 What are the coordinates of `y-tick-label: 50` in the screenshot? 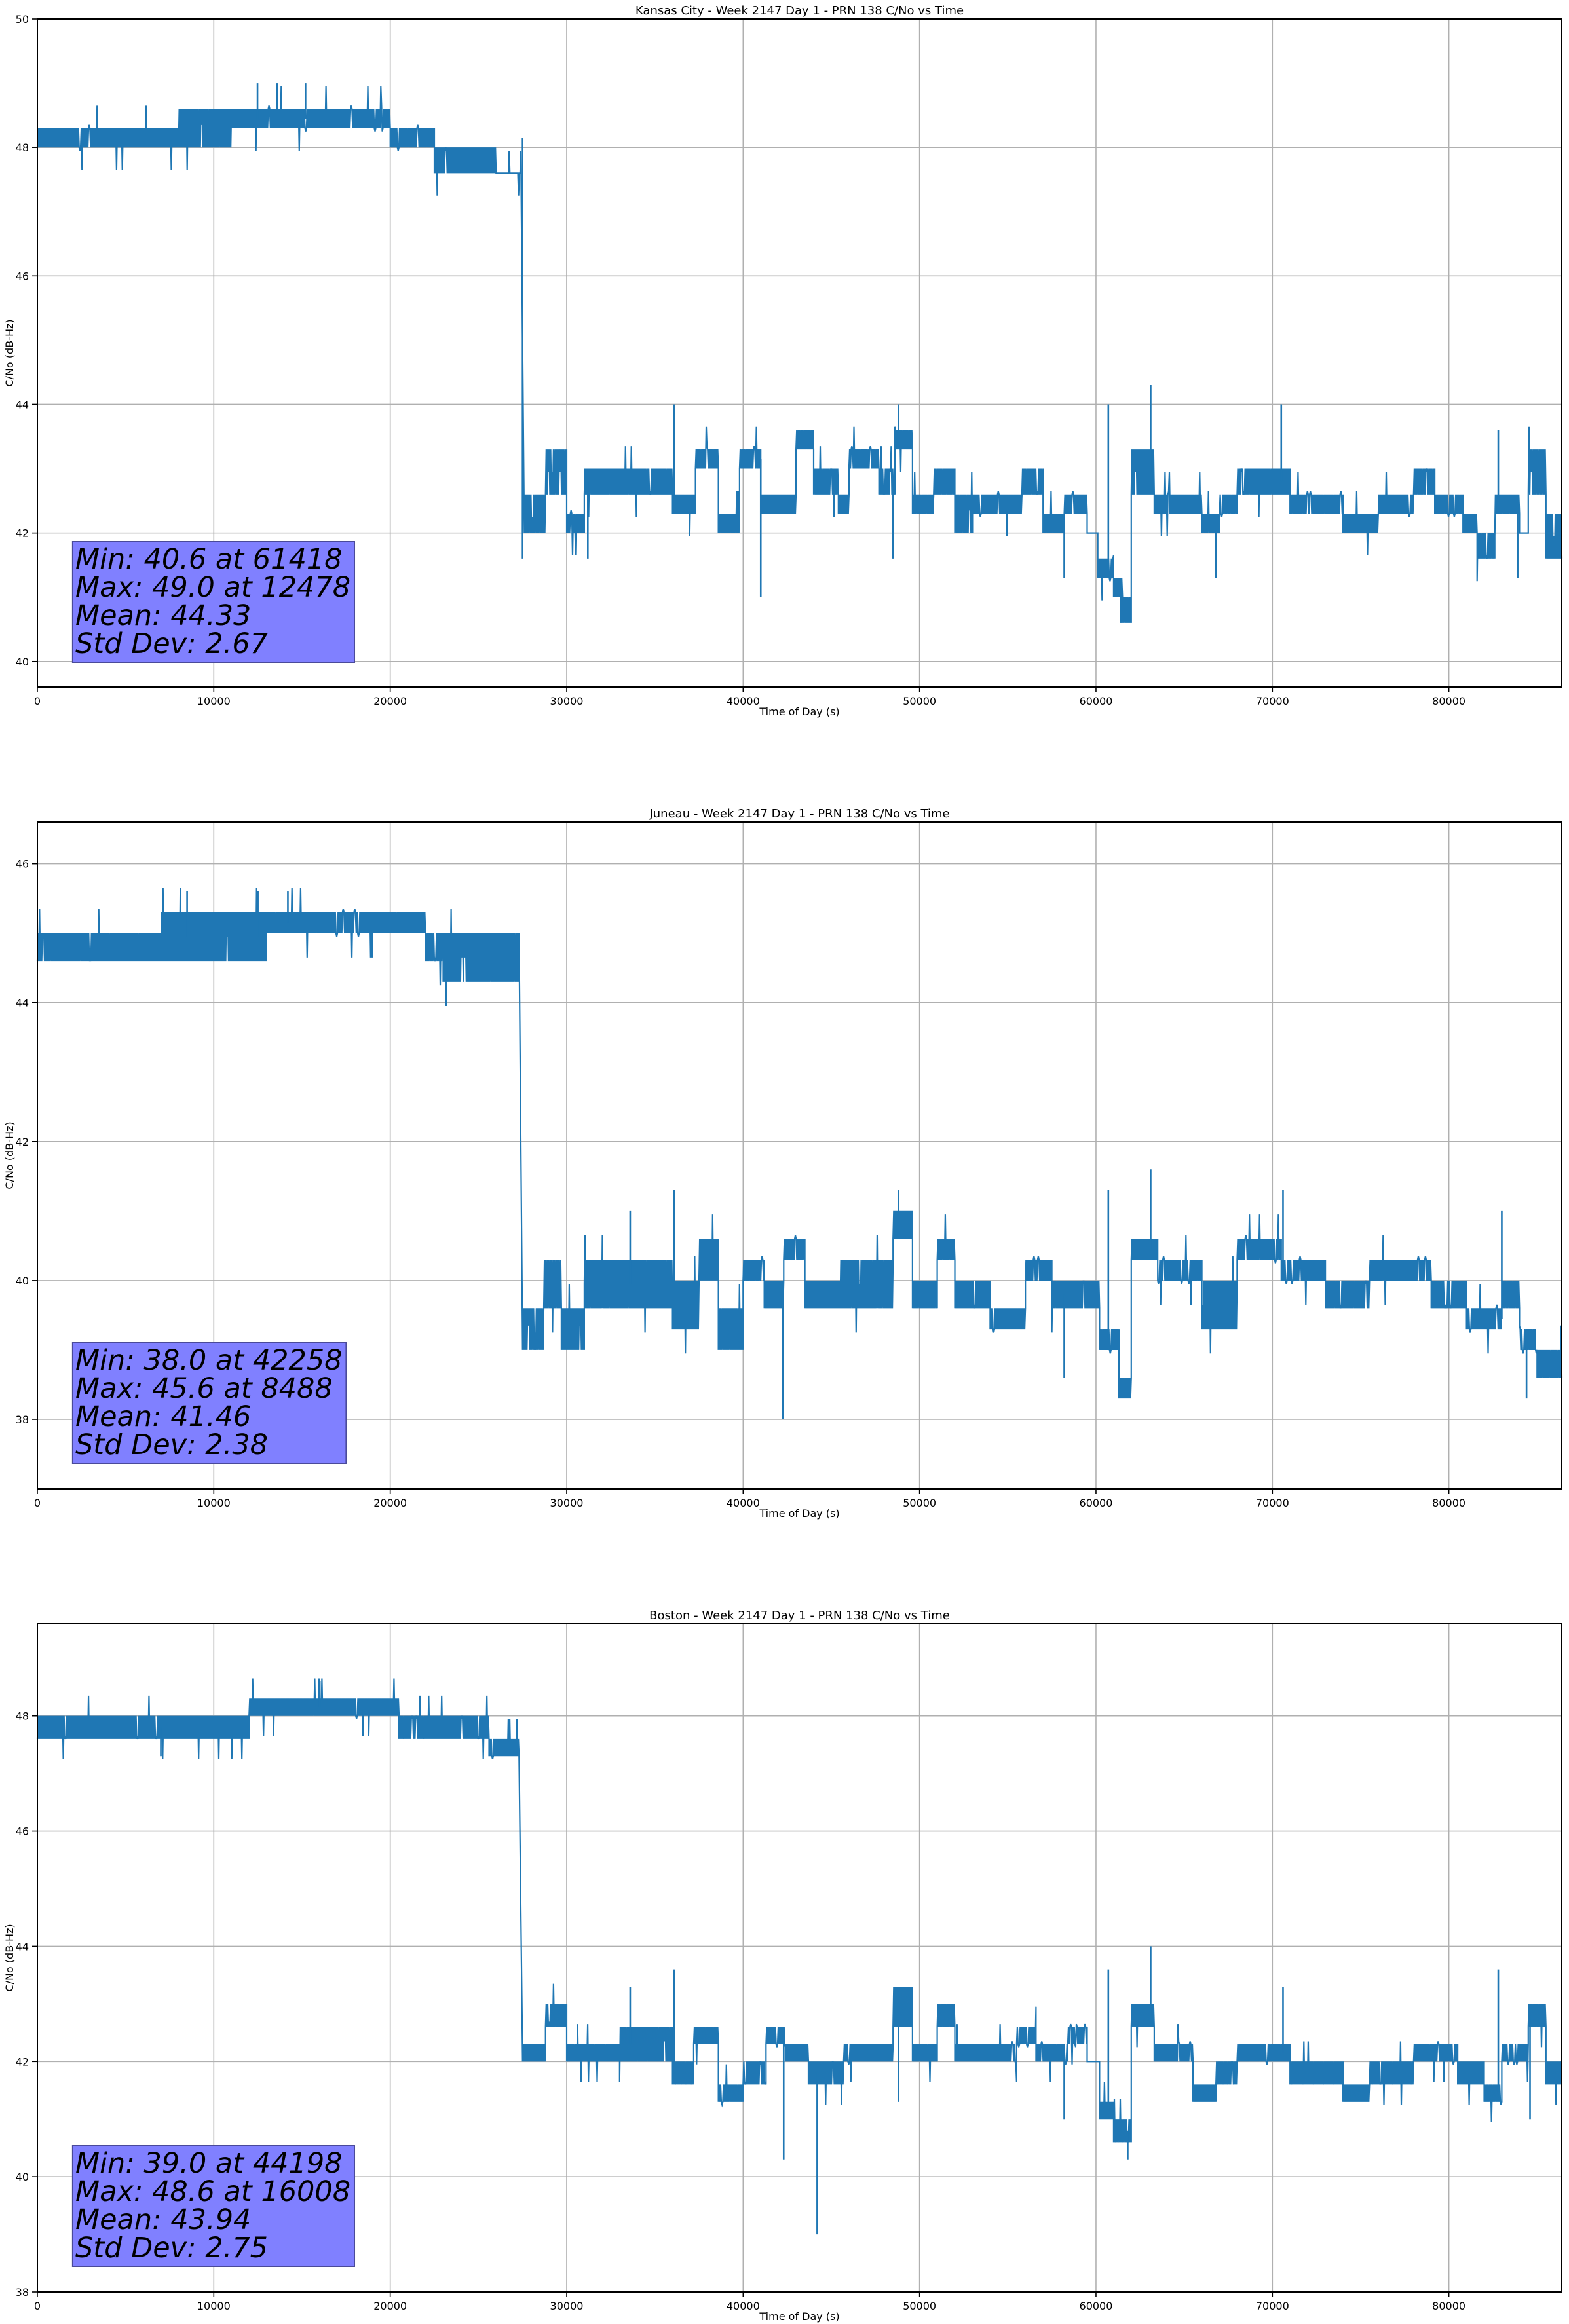 It's located at (22, 19).